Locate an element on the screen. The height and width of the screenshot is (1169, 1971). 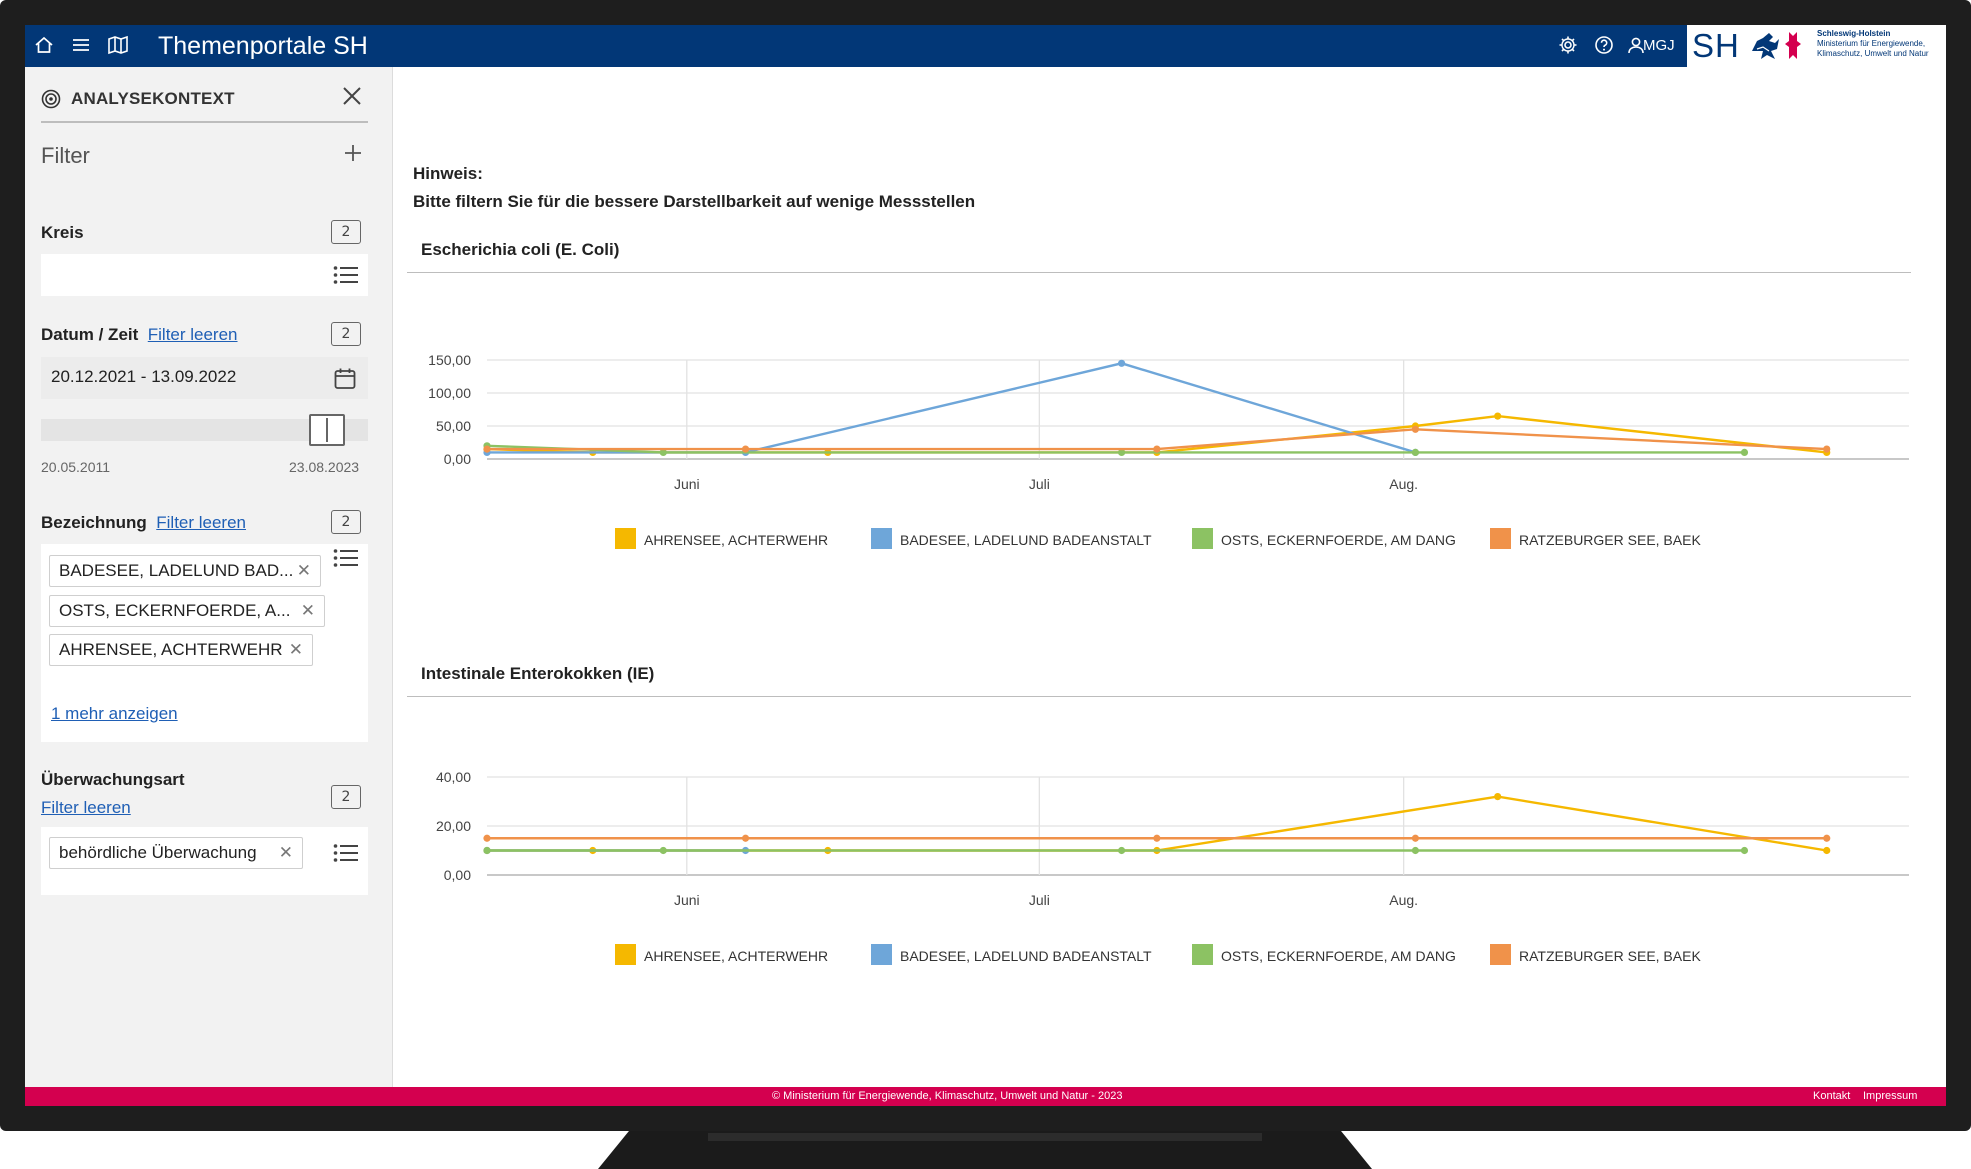
y-tick-label: 100,00 is located at coordinates (449, 393).